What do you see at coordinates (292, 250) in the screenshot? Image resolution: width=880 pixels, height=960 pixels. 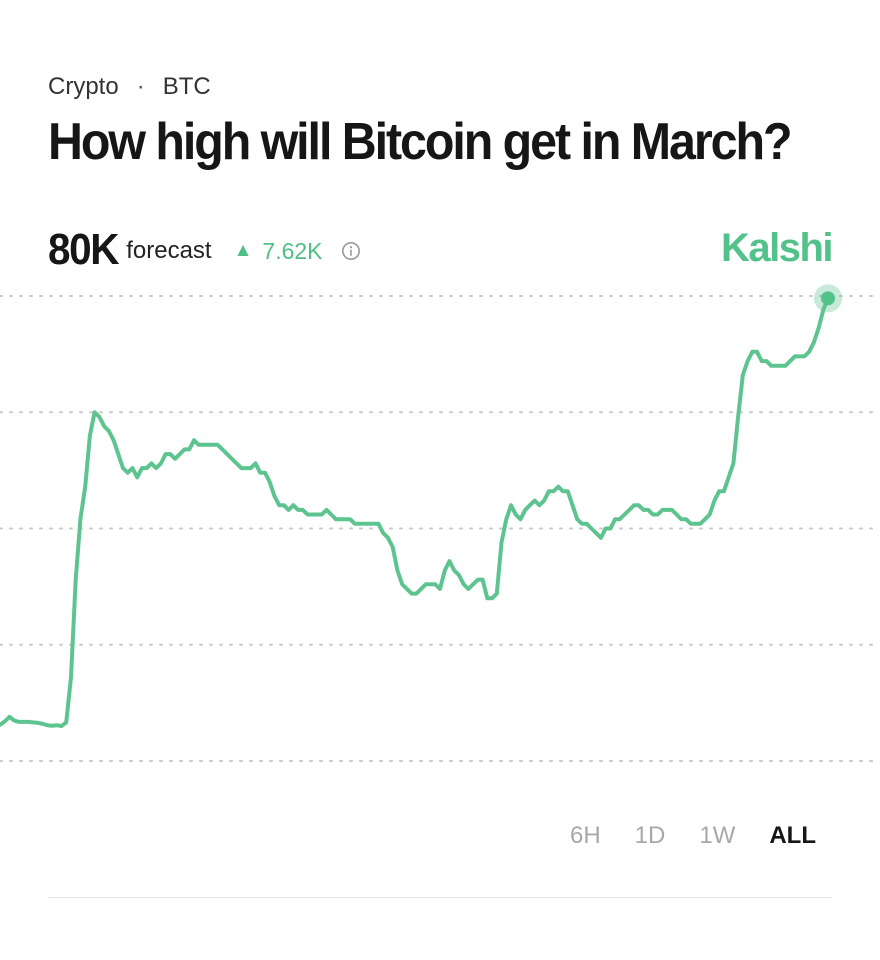 I see `forecast-change-value: 7.62K` at bounding box center [292, 250].